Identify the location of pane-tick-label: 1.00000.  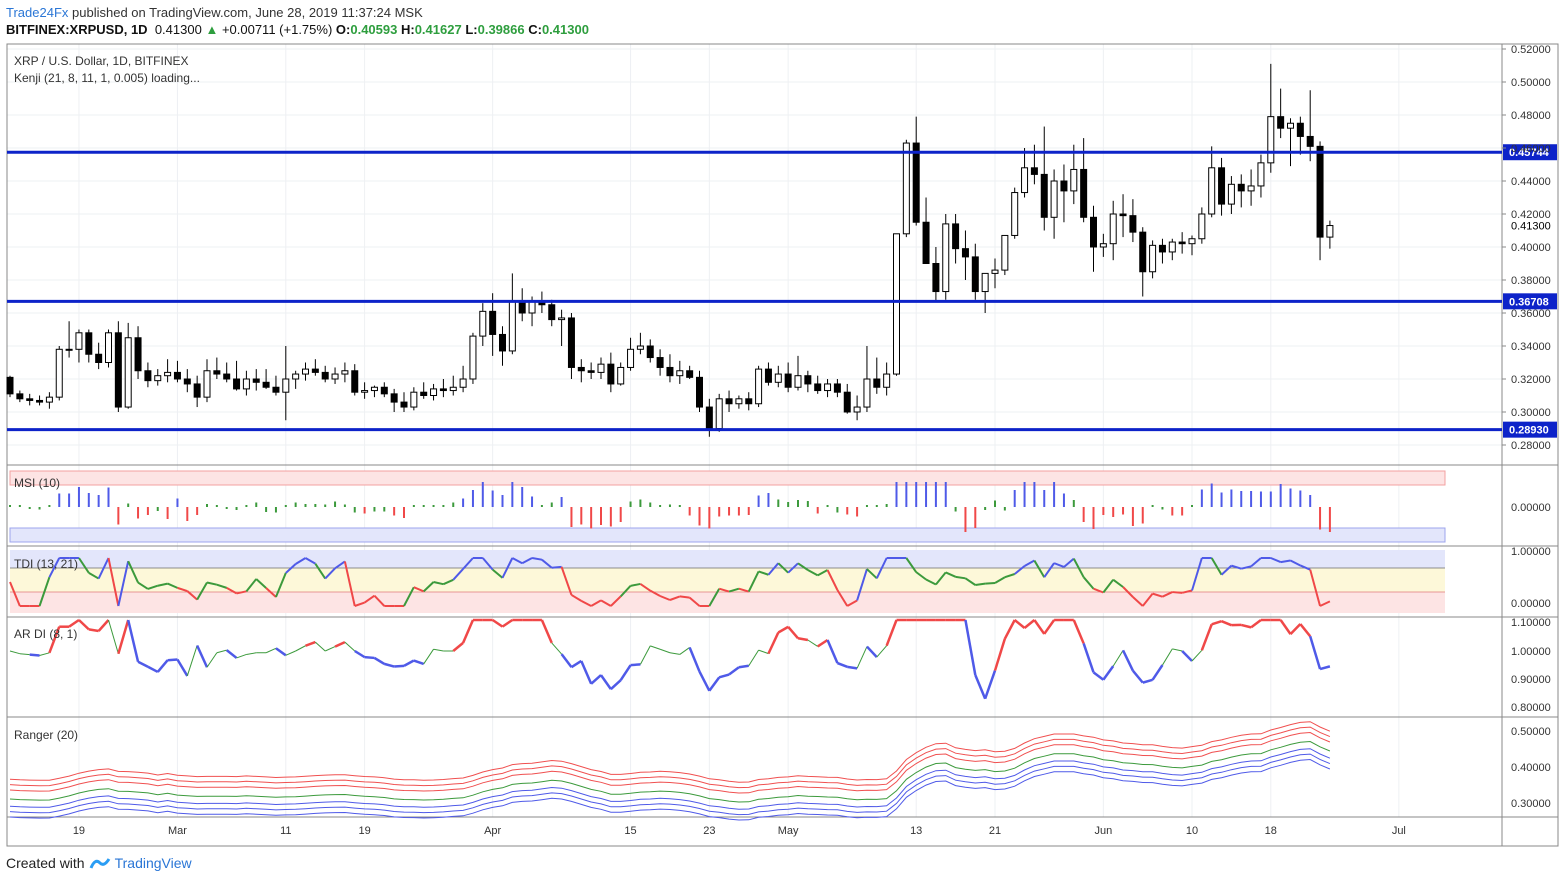
(1531, 552).